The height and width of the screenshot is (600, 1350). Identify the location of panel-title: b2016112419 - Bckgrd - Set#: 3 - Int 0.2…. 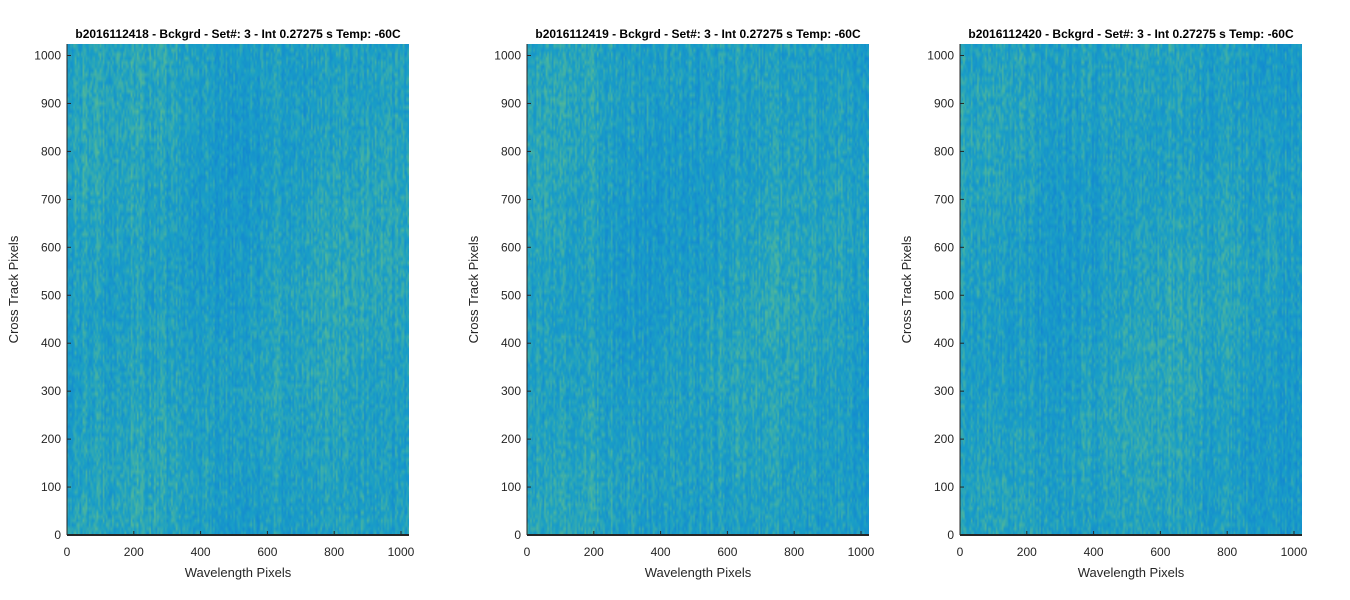
(698, 34).